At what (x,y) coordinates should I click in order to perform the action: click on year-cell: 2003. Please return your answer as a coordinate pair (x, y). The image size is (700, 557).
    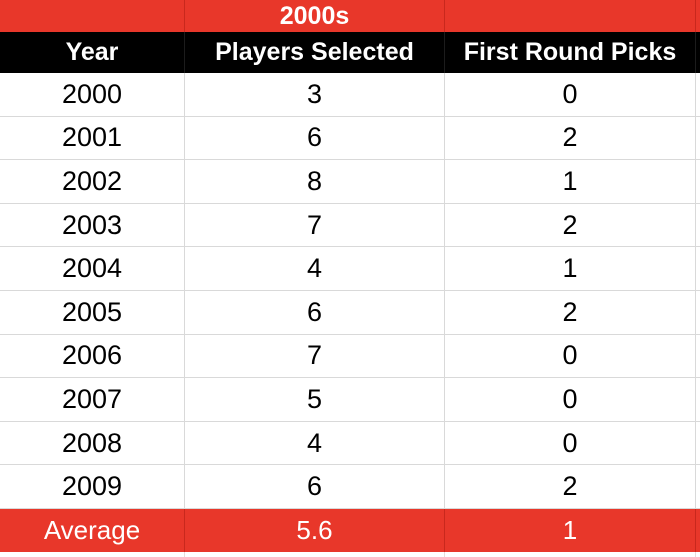
    Looking at the image, I should click on (92, 224).